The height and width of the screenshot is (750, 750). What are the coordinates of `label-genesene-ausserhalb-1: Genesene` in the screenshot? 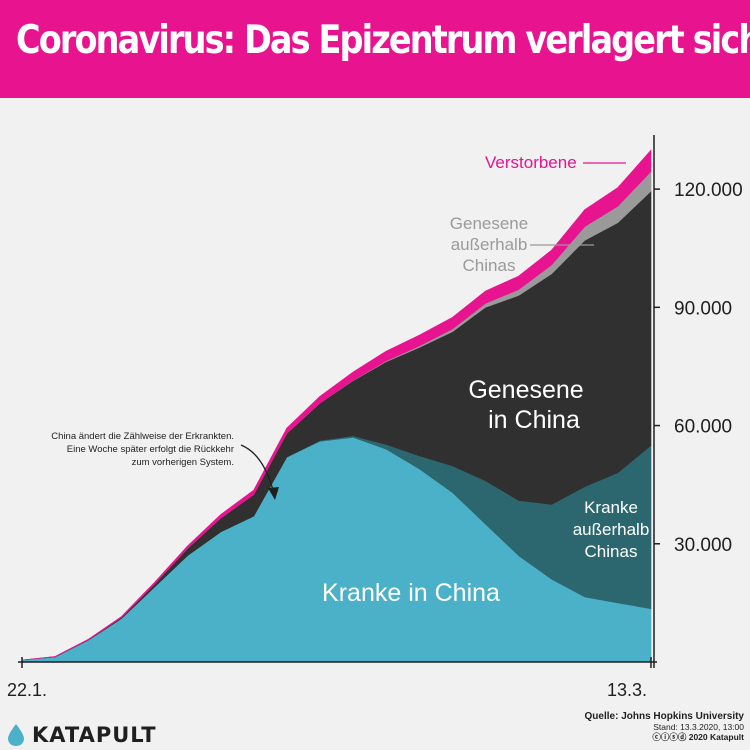 It's located at (489, 223).